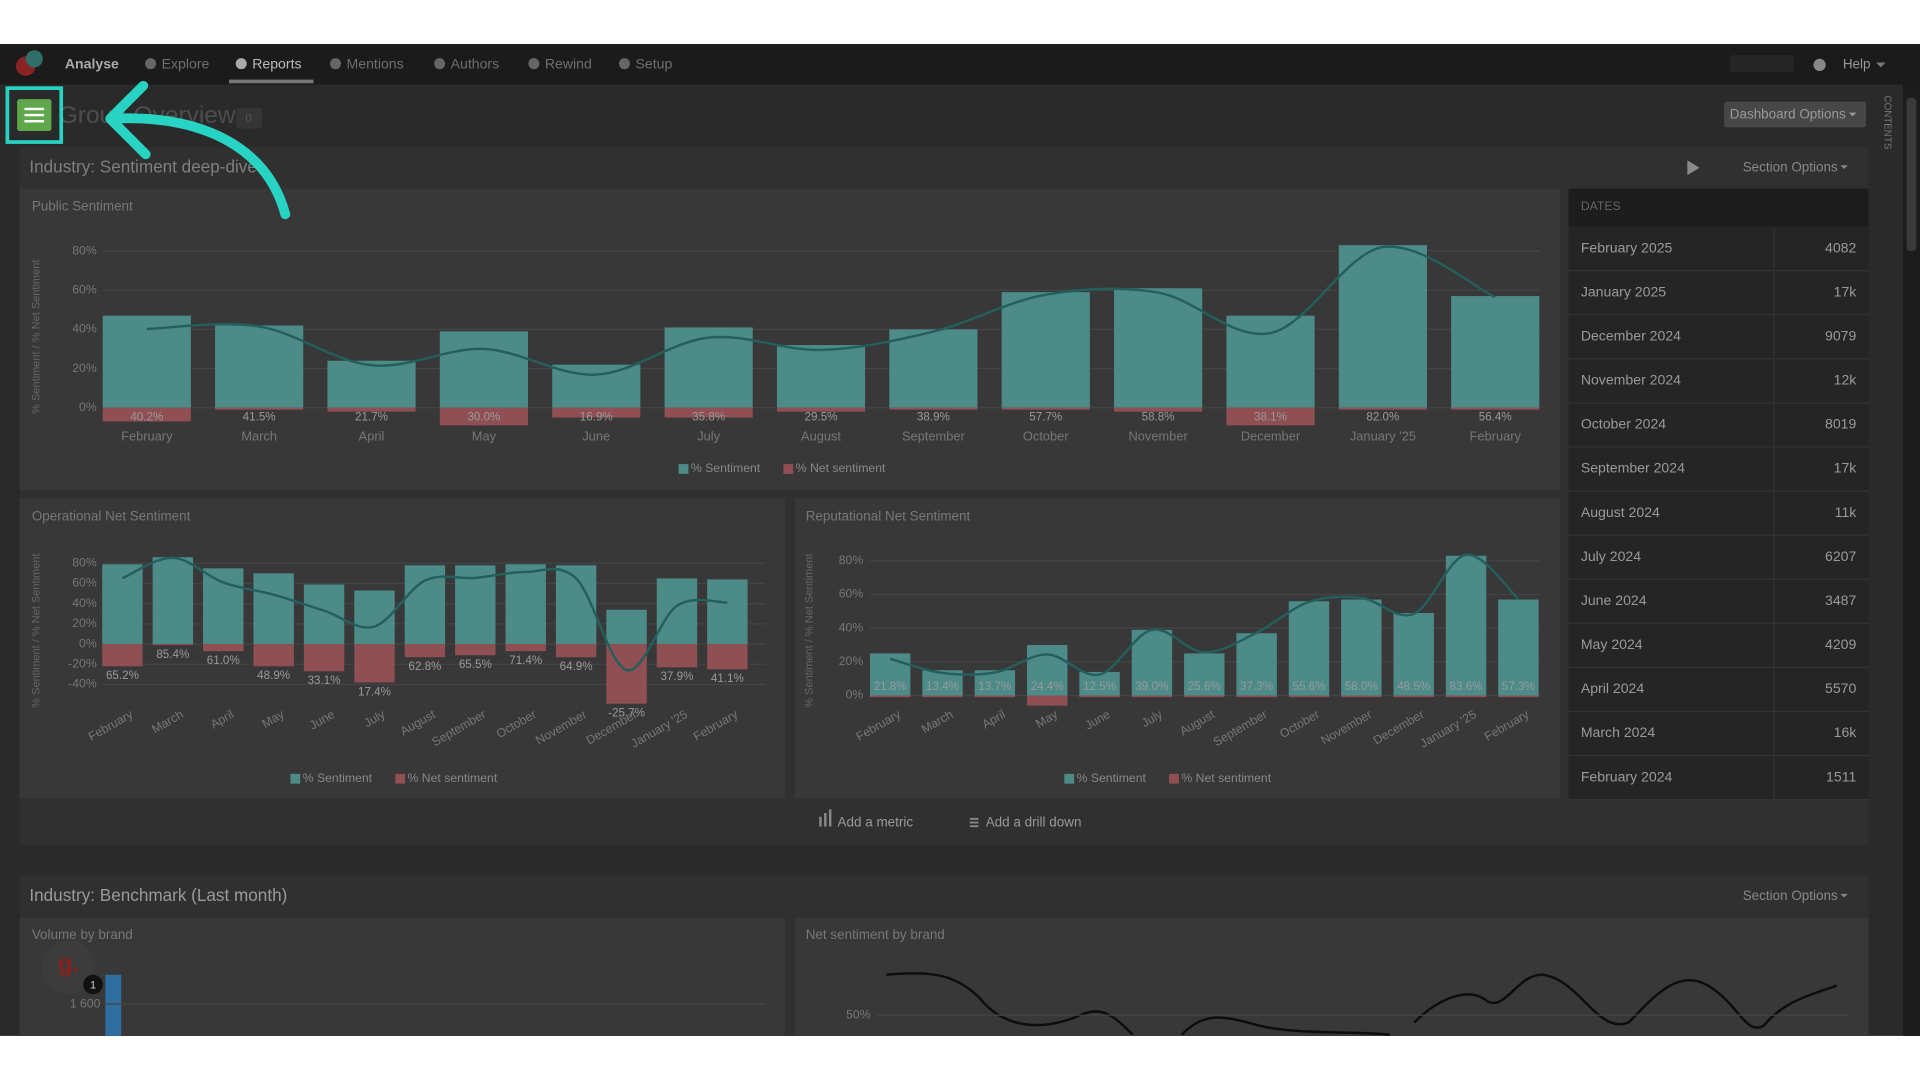 The height and width of the screenshot is (1080, 1920). I want to click on nav-item: Mentions, so click(375, 64).